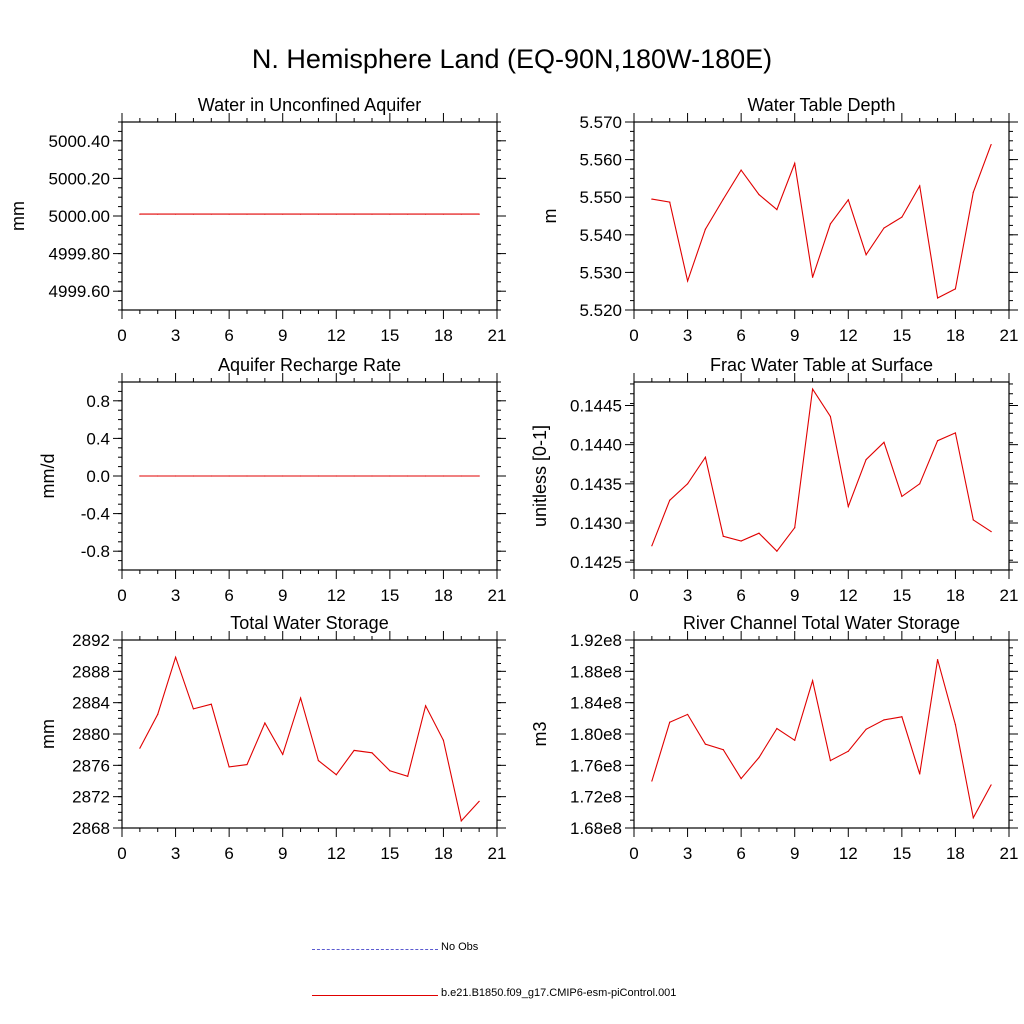 The image size is (1024, 1024). Describe the element at coordinates (596, 828) in the screenshot. I see `y-tick-label: 1.68e8` at that location.